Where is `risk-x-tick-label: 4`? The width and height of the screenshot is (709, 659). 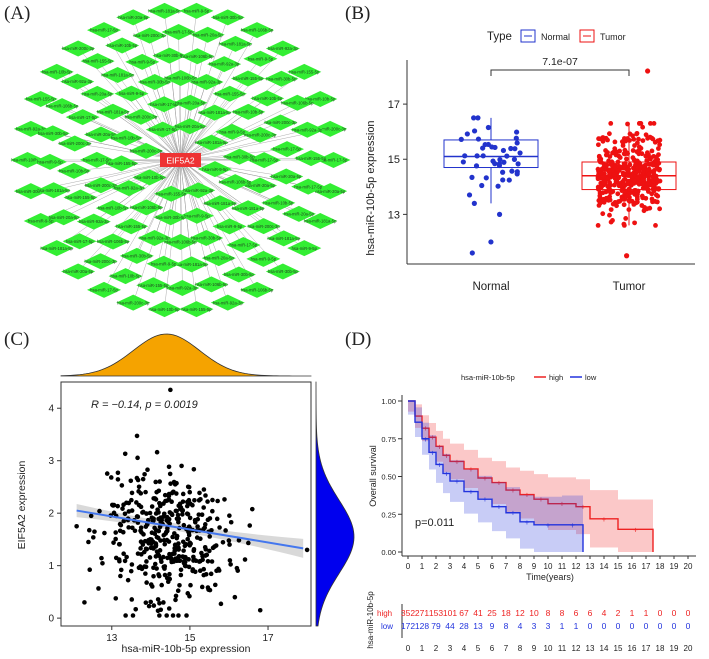 risk-x-tick-label: 4 is located at coordinates (464, 648).